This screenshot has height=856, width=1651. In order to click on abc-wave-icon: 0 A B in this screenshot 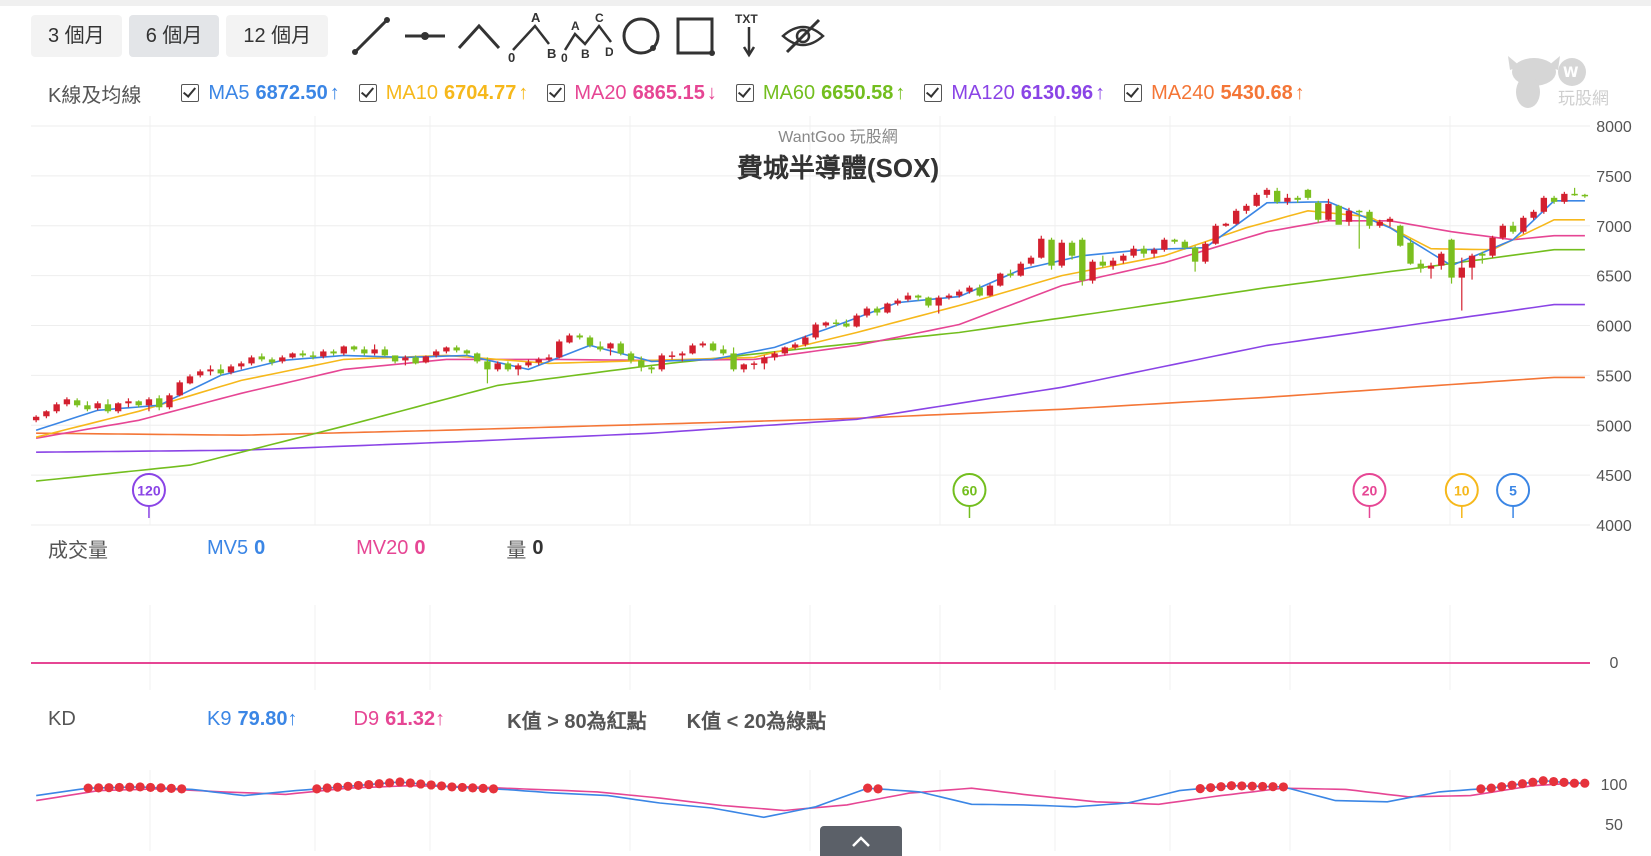, I will do `click(533, 38)`.